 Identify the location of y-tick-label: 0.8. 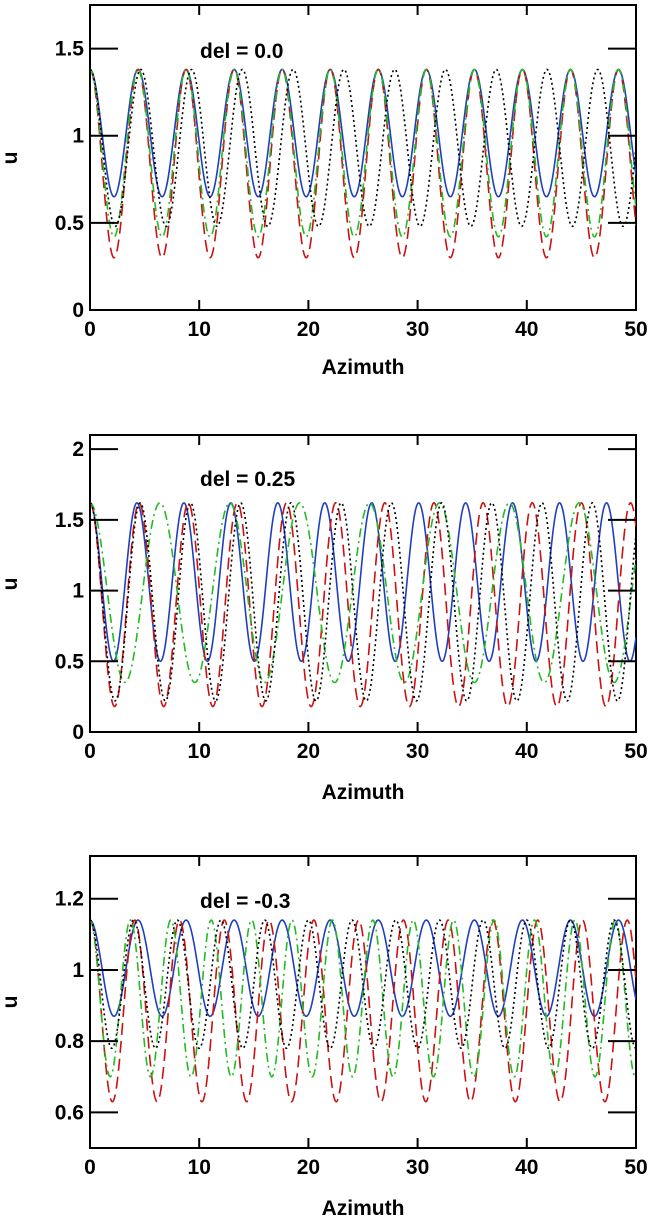
(70, 1041).